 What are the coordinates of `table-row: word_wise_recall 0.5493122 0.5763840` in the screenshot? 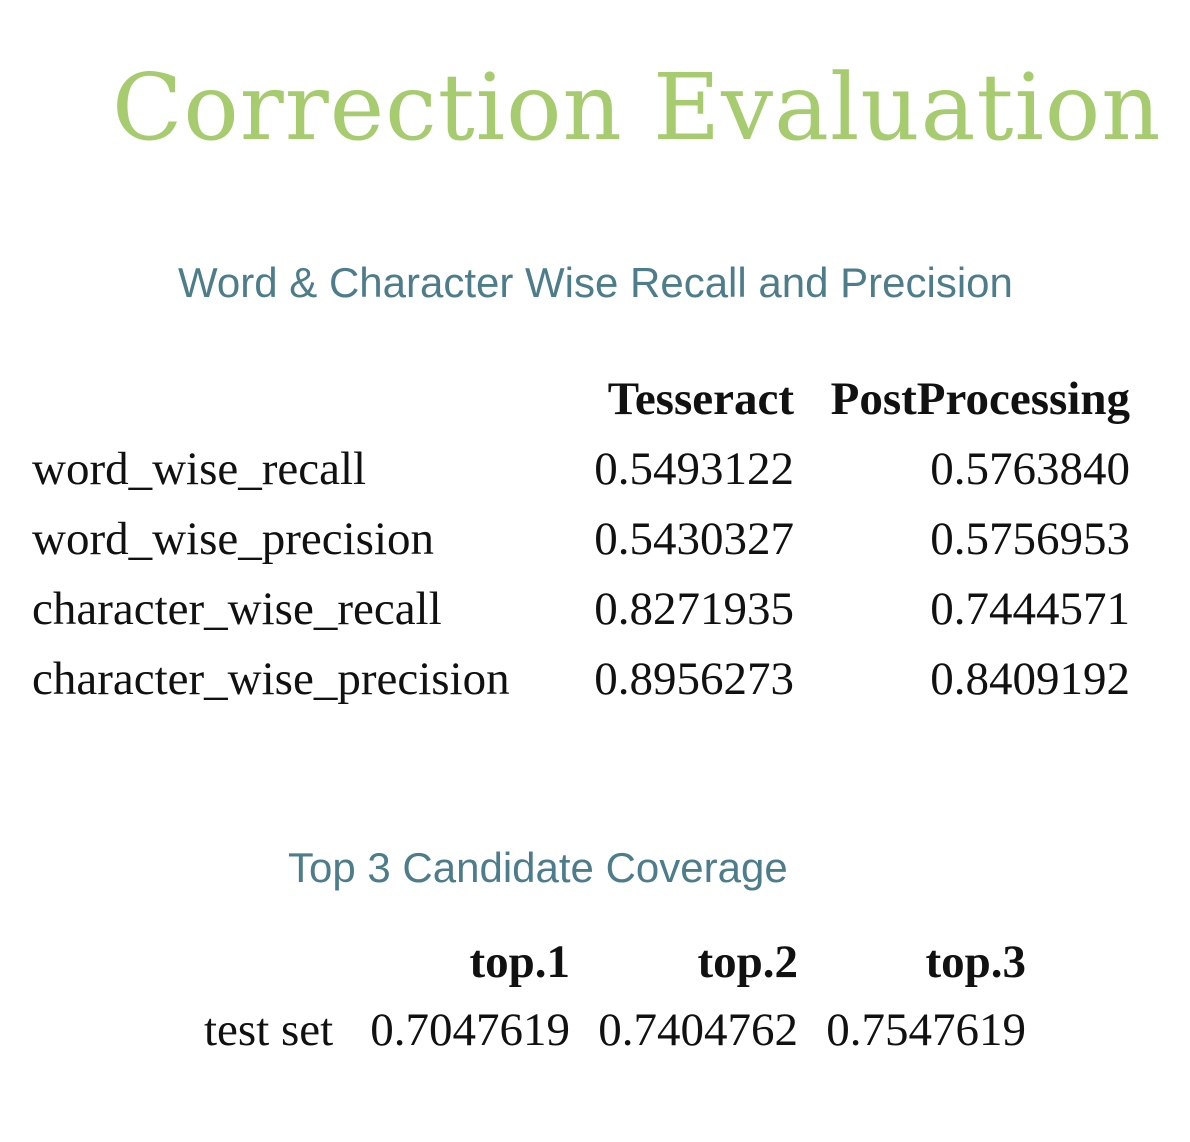 It's located at (581, 469).